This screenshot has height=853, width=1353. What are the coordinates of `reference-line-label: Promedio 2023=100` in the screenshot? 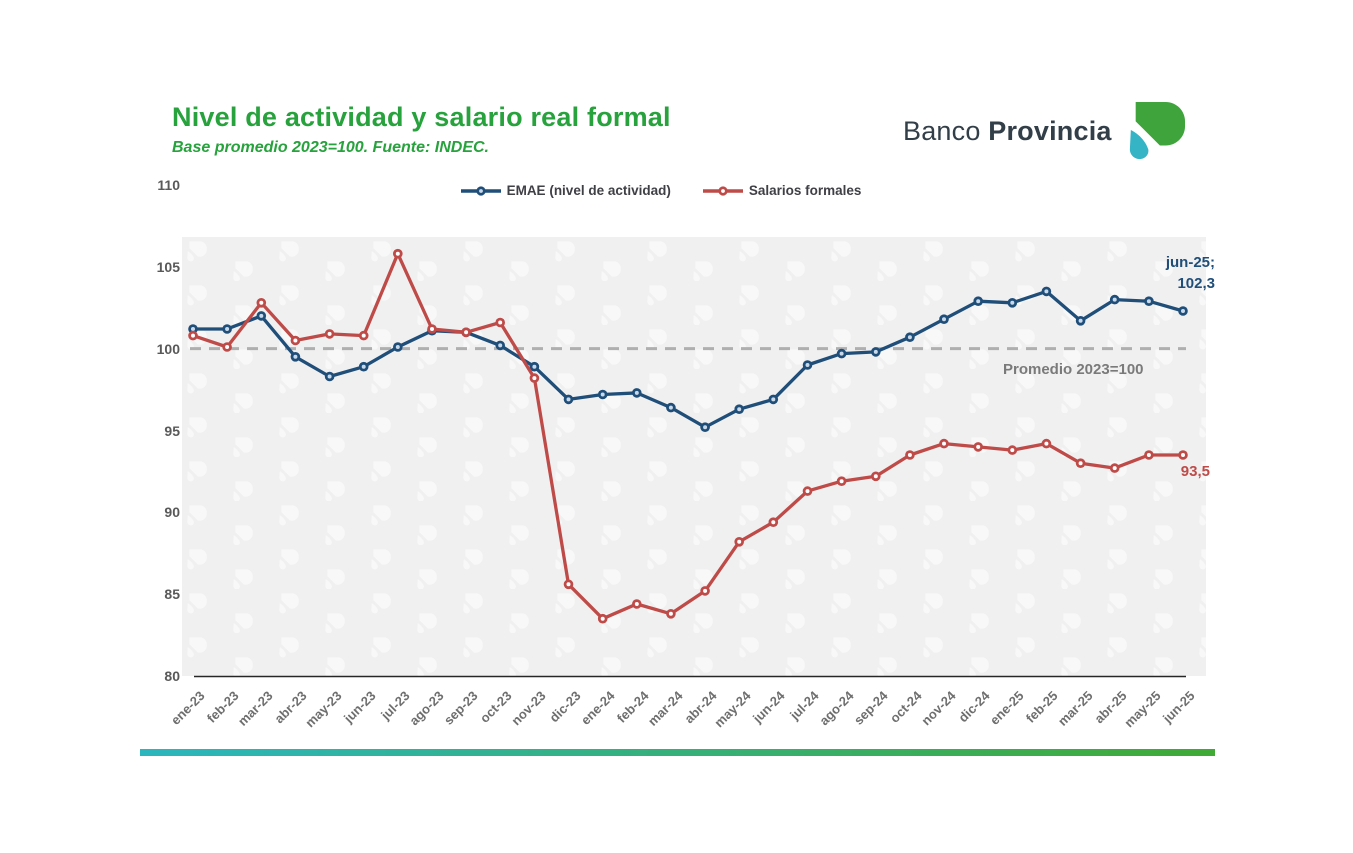 It's located at (1073, 369).